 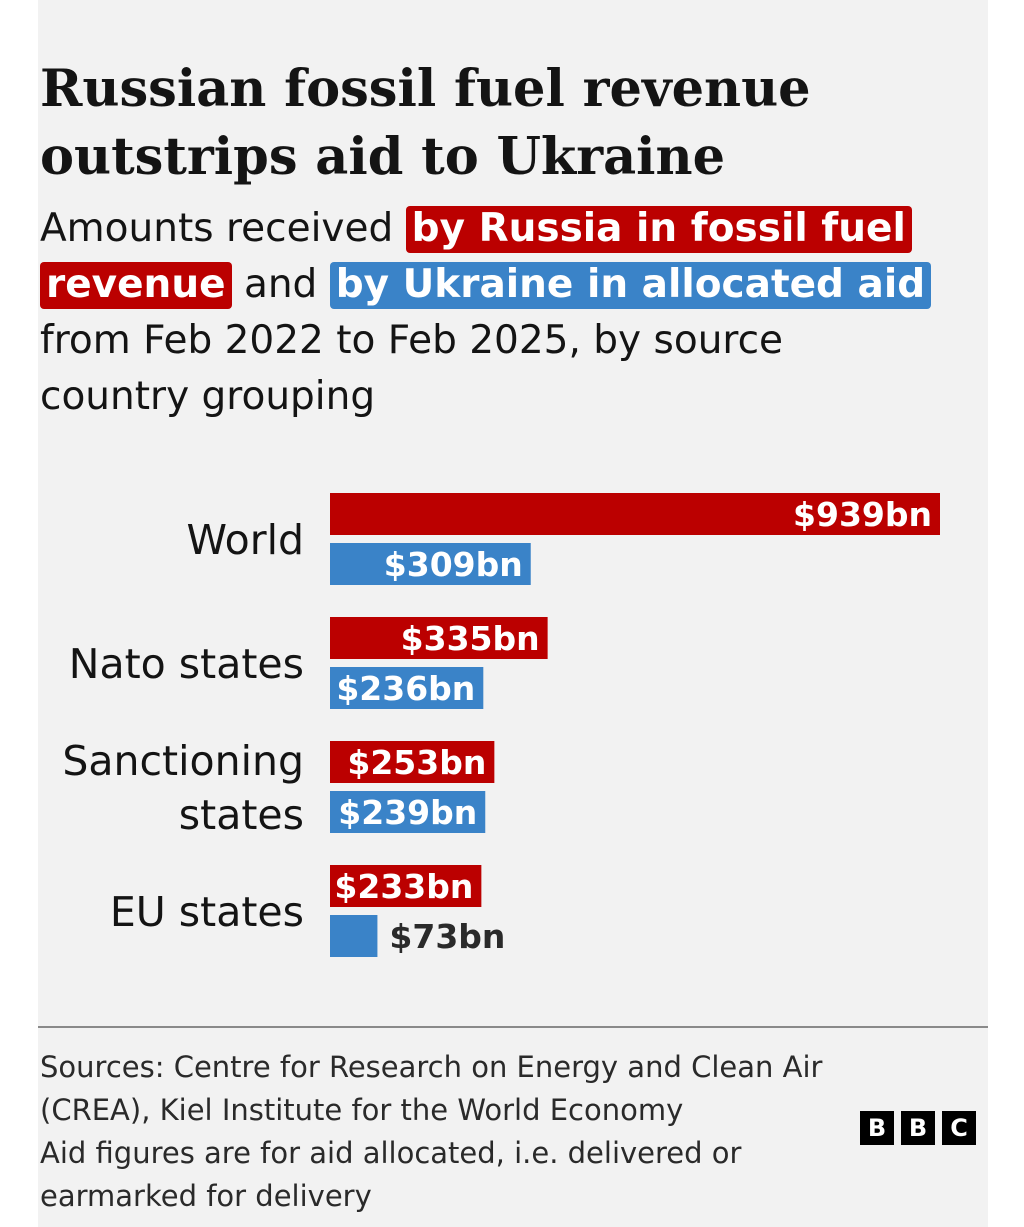 I want to click on legend-ukraine-highlight: by Ukraine in allocated aid, so click(x=630, y=285).